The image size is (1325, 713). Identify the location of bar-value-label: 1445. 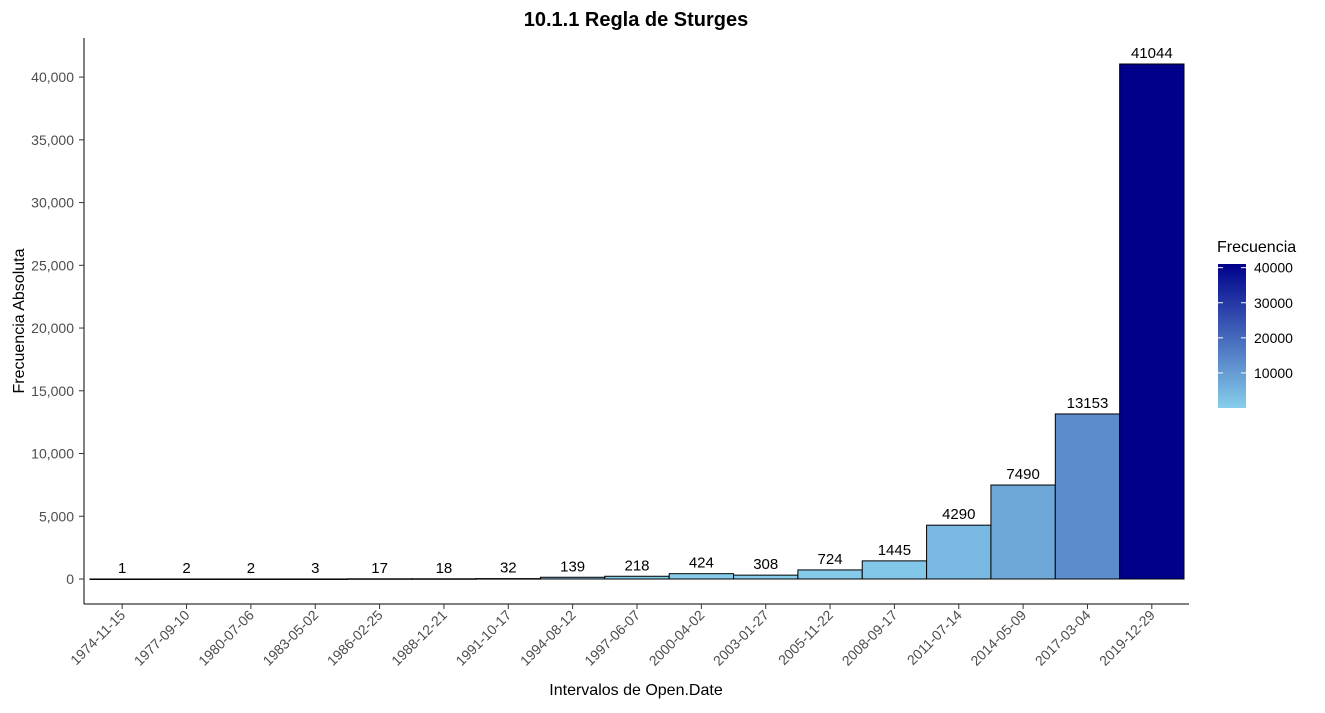
(894, 550).